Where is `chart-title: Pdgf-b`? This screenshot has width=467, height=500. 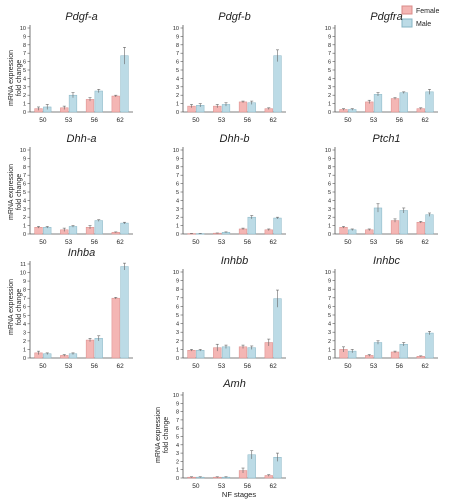
chart-title: Pdgf-b is located at coordinates (234, 17).